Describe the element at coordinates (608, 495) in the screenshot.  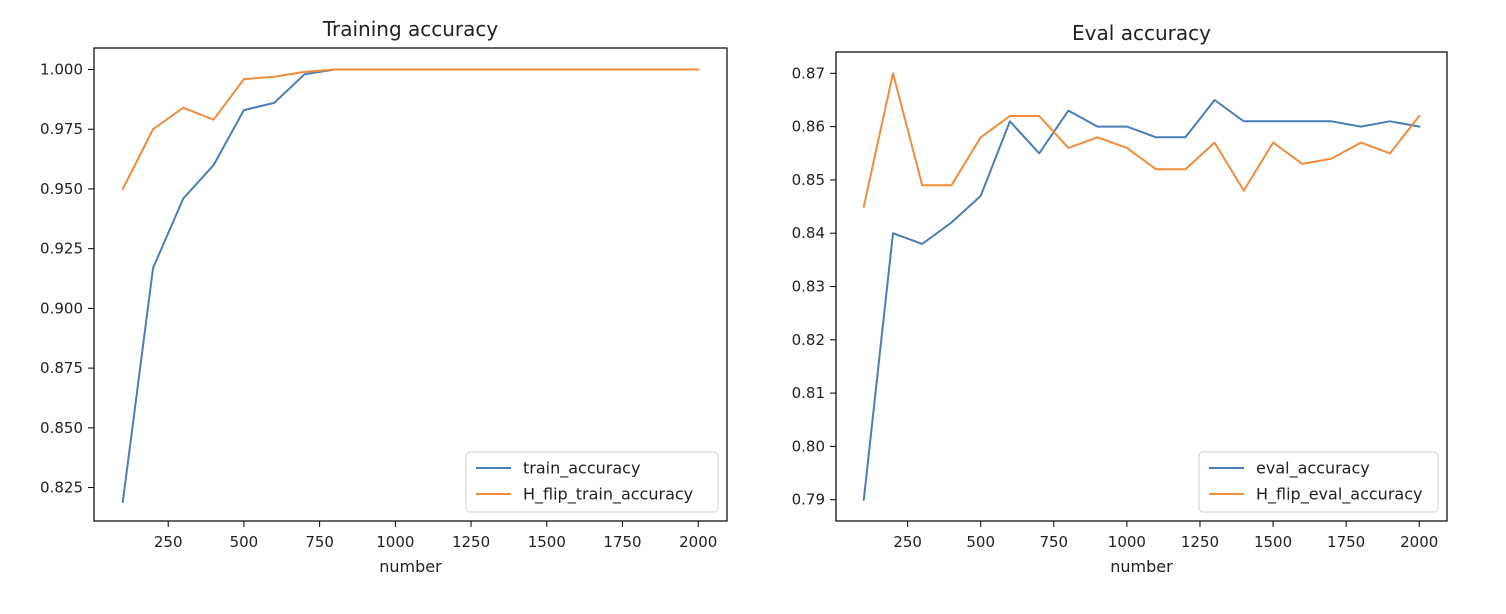
I see `legend-label: H_flip_train_accuracy` at that location.